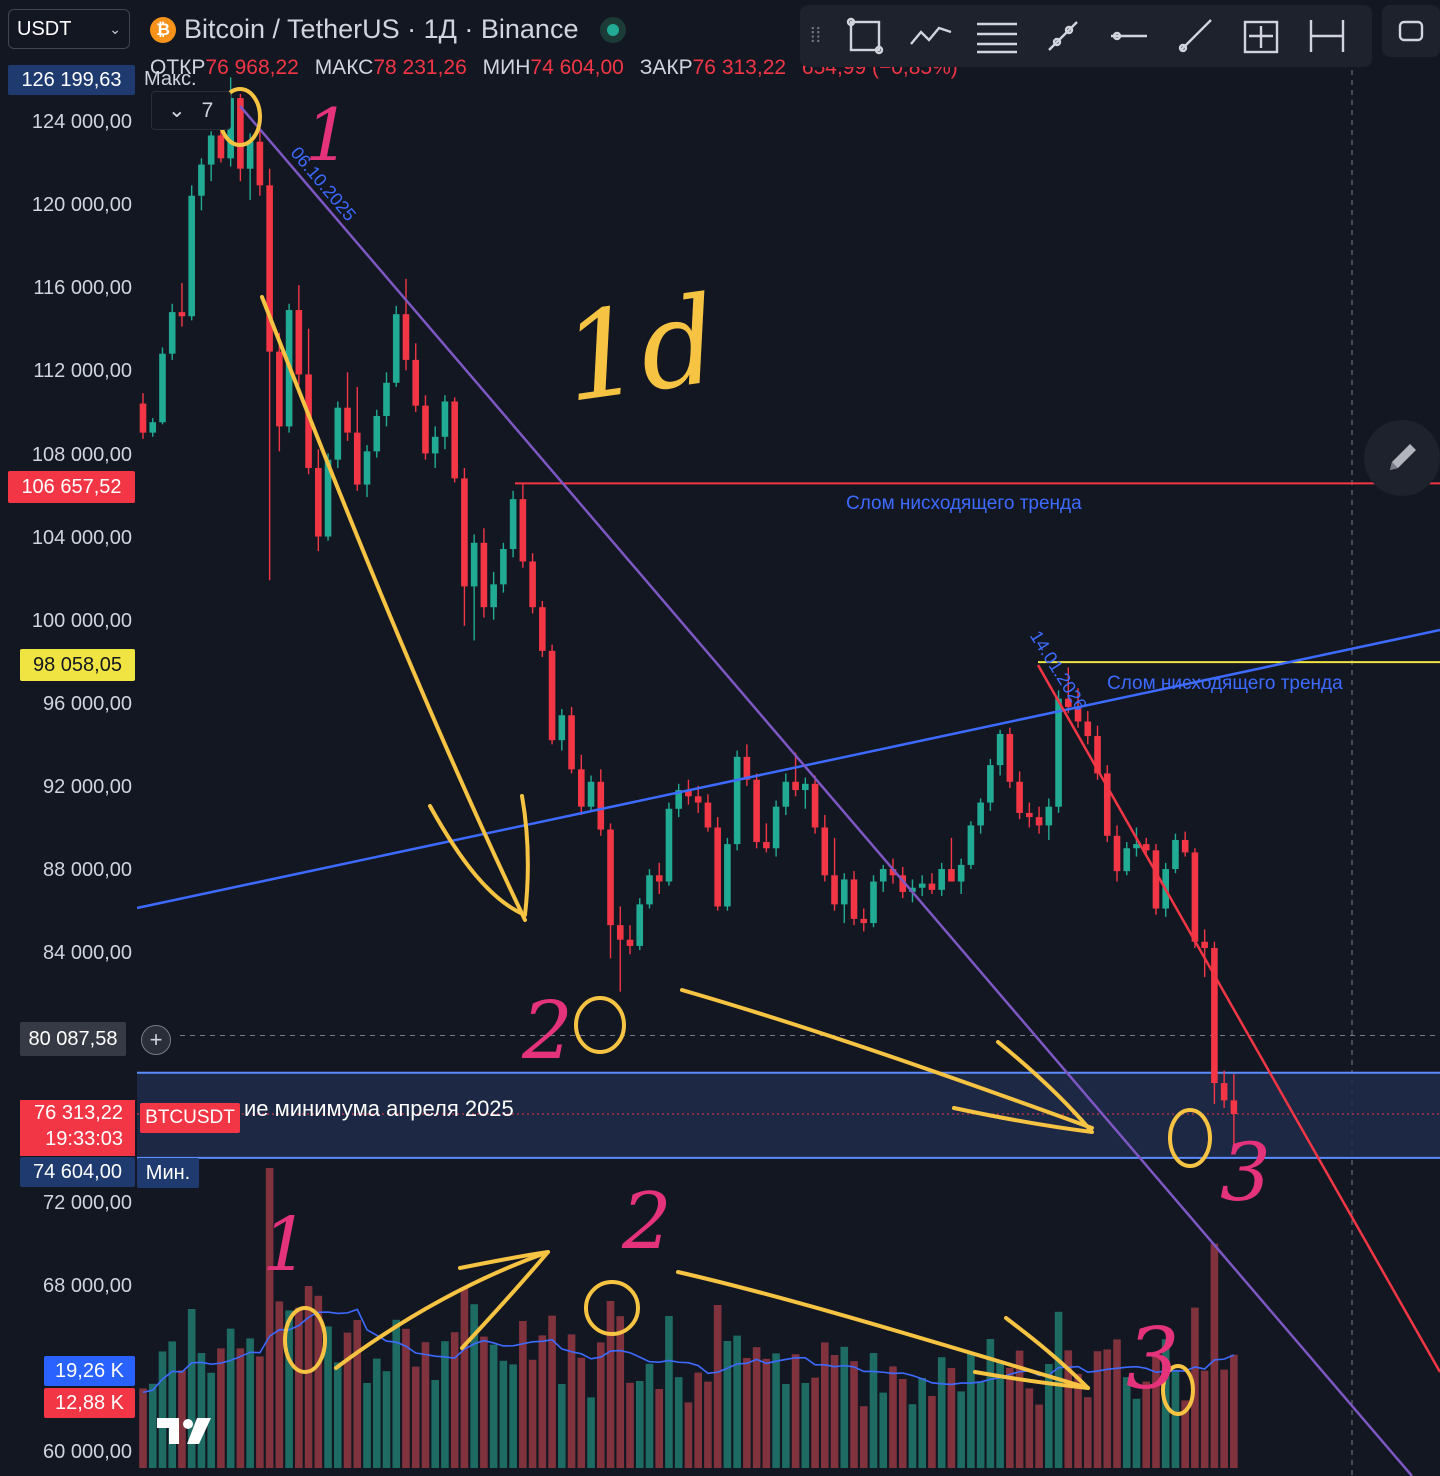 This screenshot has width=1440, height=1476. Describe the element at coordinates (1129, 36) in the screenshot. I see `horizontal-ray-icon` at that location.